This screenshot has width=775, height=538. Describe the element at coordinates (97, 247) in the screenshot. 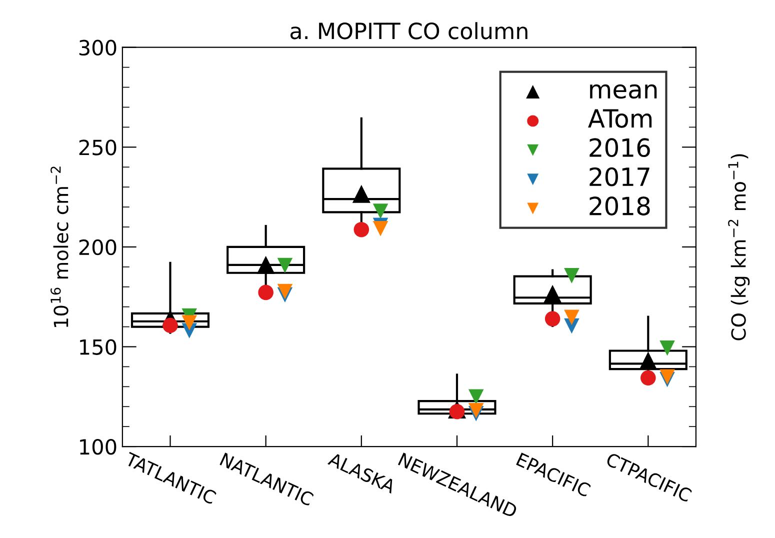

I see `y-tick-label: 200` at that location.